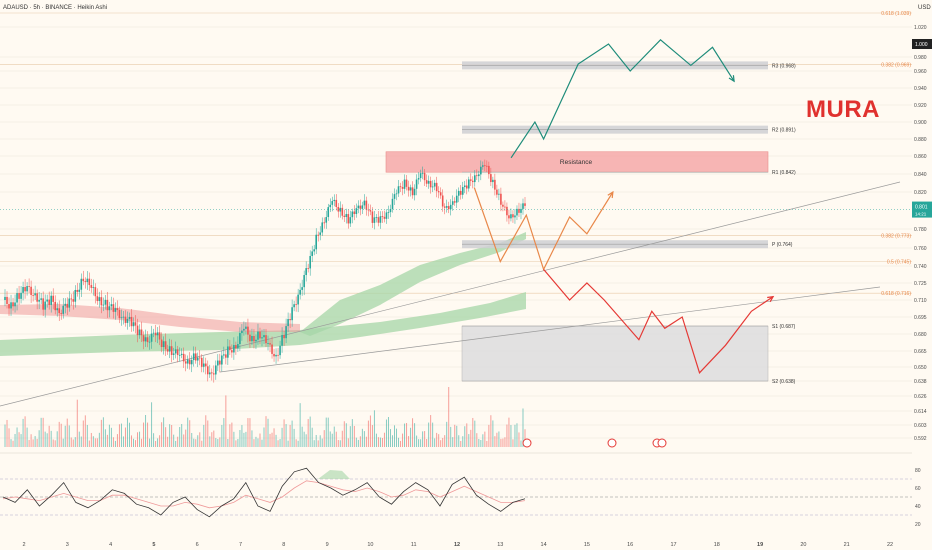 Image resolution: width=932 pixels, height=550 pixels. I want to click on current-price-tag, so click(922, 209).